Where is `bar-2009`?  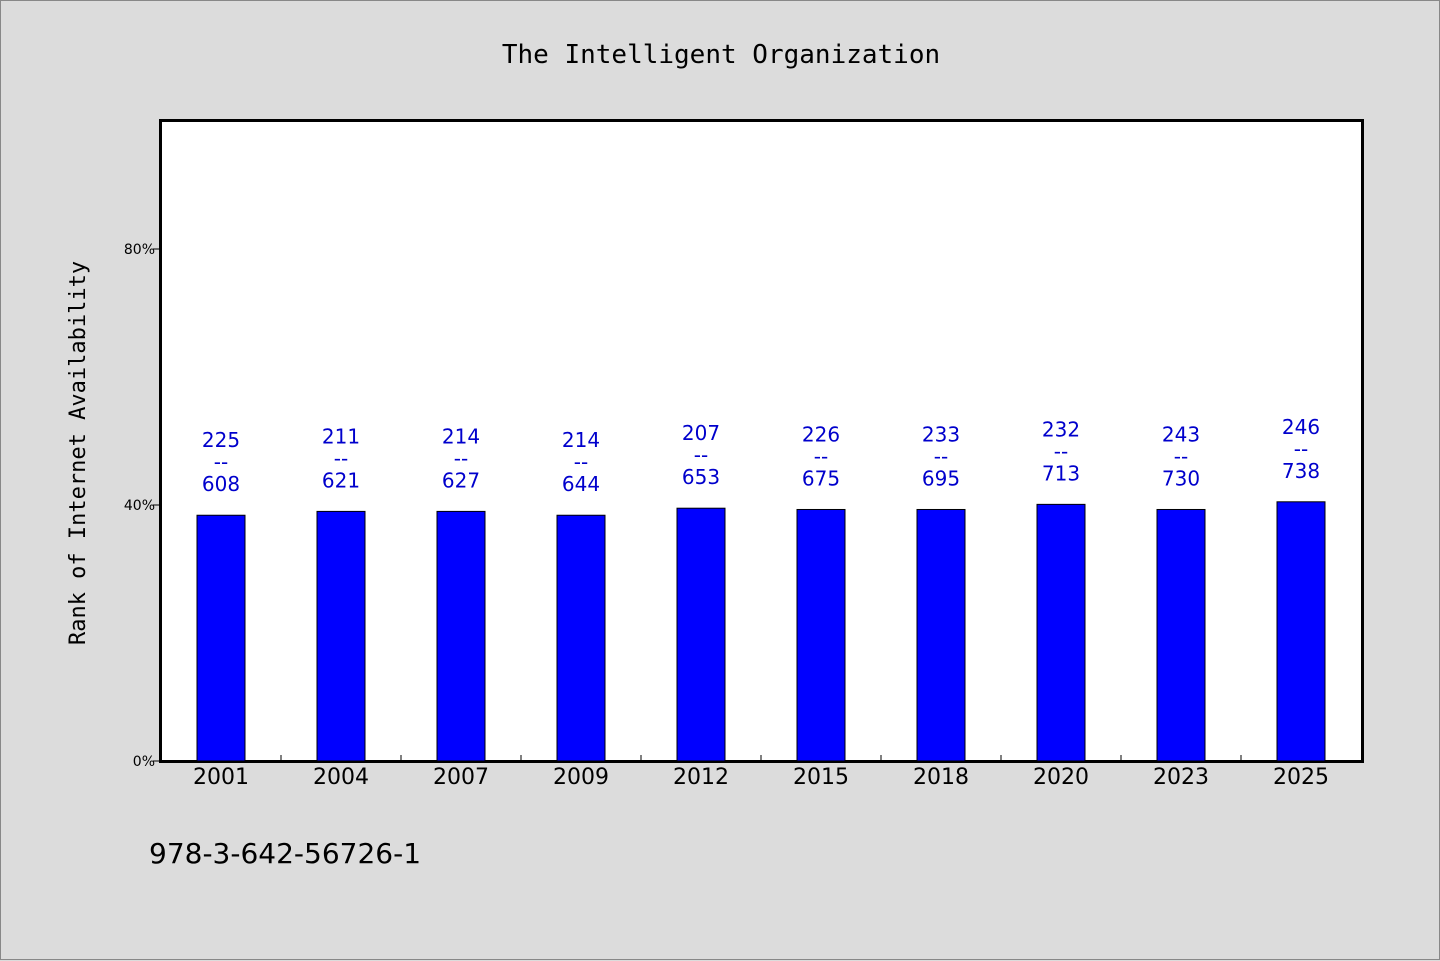
bar-2009 is located at coordinates (581, 638).